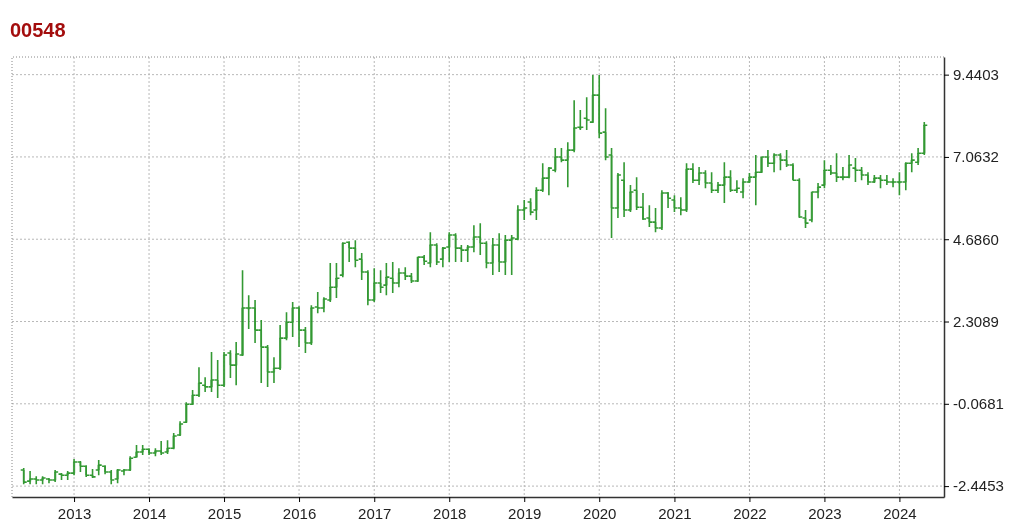 Image resolution: width=1024 pixels, height=525 pixels. Describe the element at coordinates (978, 404) in the screenshot. I see `y-tick-label: -0.0681` at that location.